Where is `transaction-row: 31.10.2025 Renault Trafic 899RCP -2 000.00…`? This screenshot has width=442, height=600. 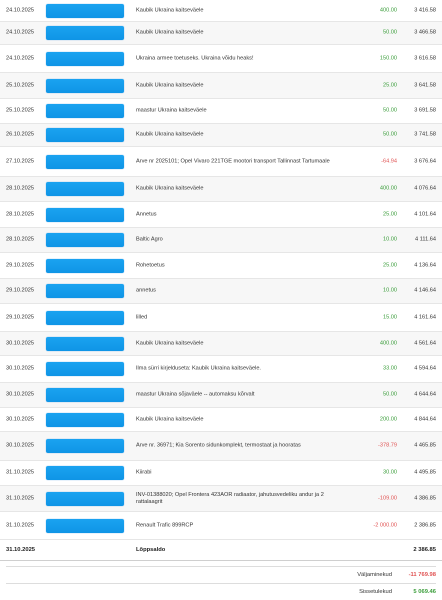 transaction-row: 31.10.2025 Renault Trafic 899RCP -2 000.00… is located at coordinates (221, 526).